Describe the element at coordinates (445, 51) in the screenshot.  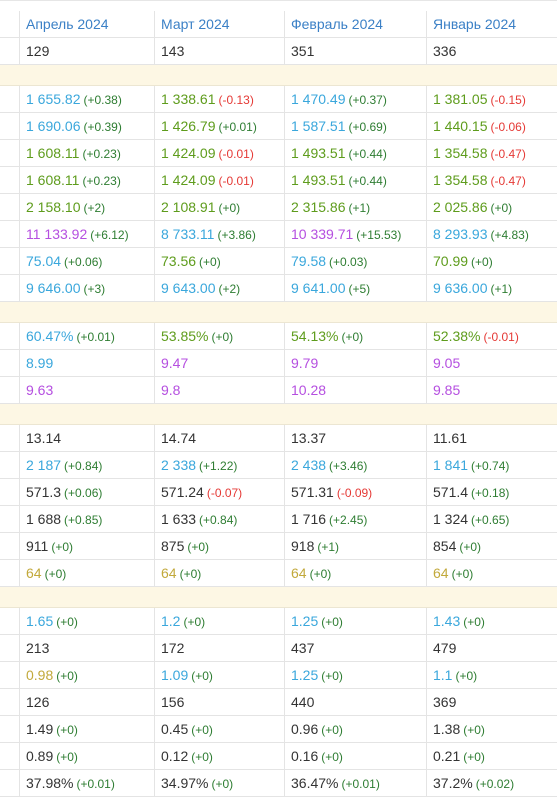
I see `cell-value: 336` at that location.